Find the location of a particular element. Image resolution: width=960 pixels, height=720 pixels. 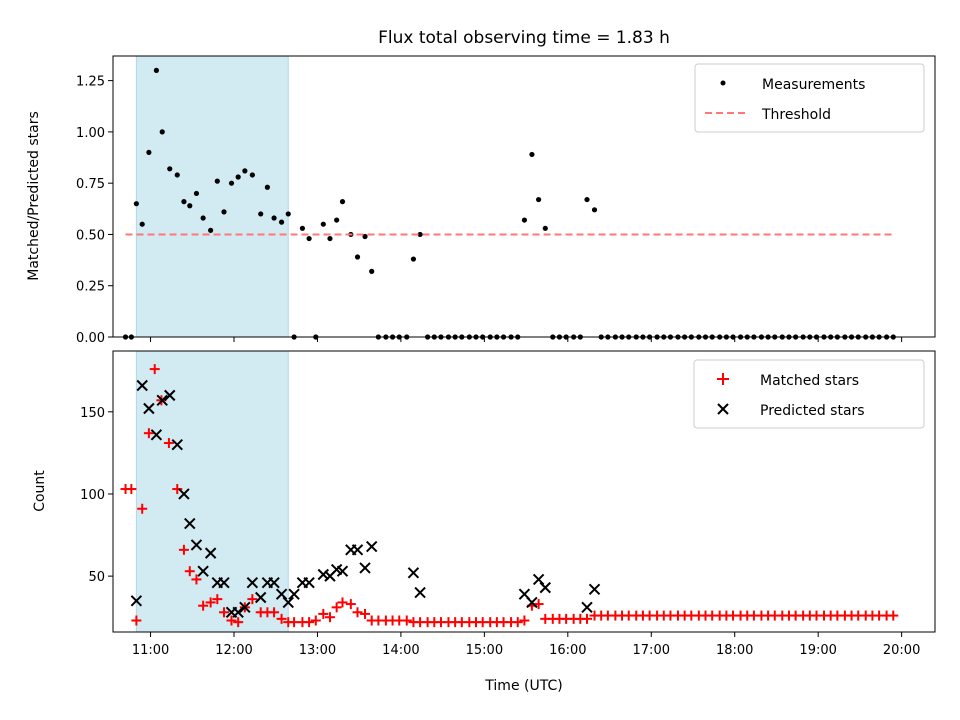

legend-predicted-label: Predicted stars is located at coordinates (812, 411).